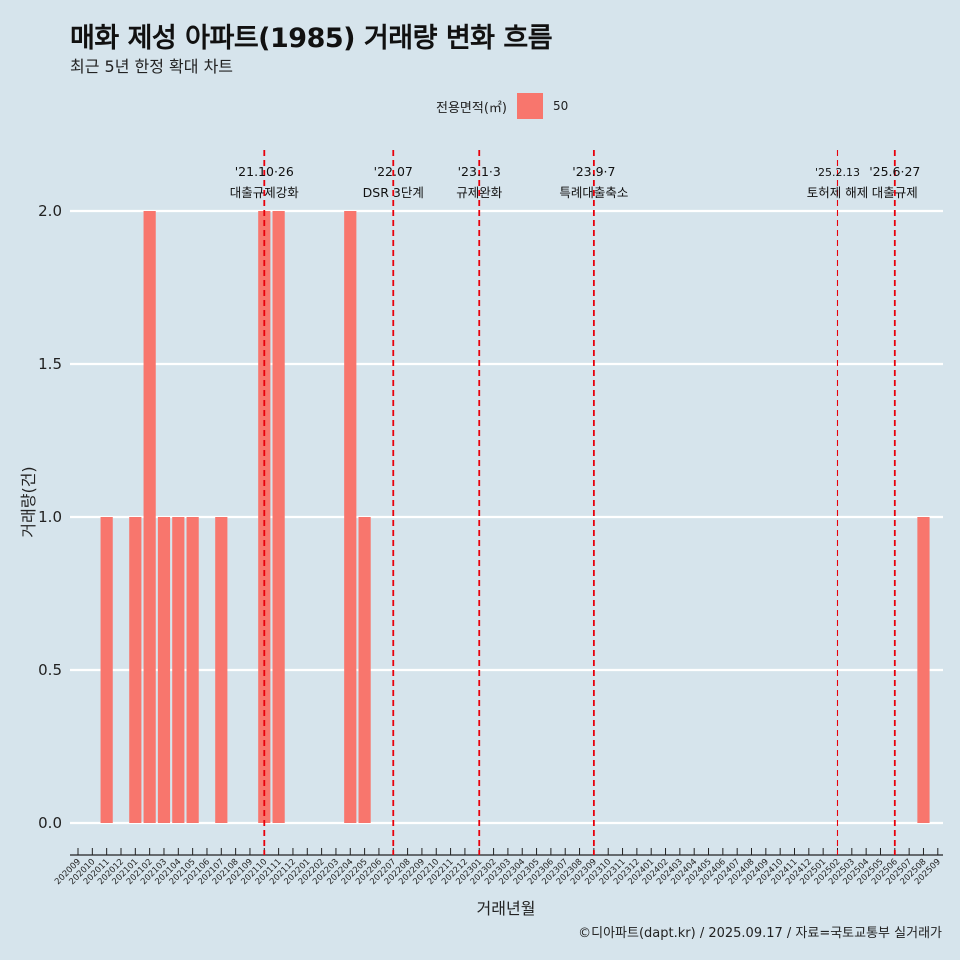 The image size is (960, 960). I want to click on legend-title: 전용면적(㎡), so click(471, 108).